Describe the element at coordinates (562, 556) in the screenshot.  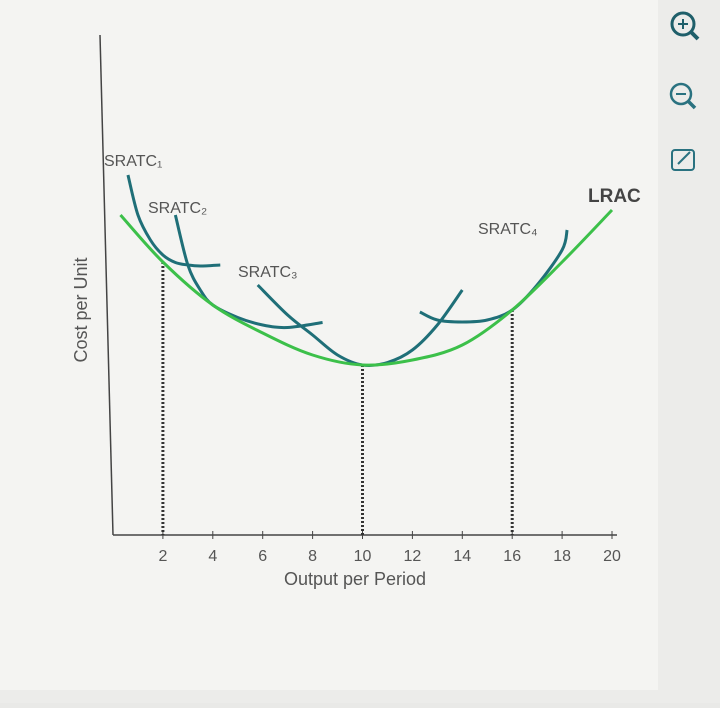
I see `x-tick-label: 18` at that location.